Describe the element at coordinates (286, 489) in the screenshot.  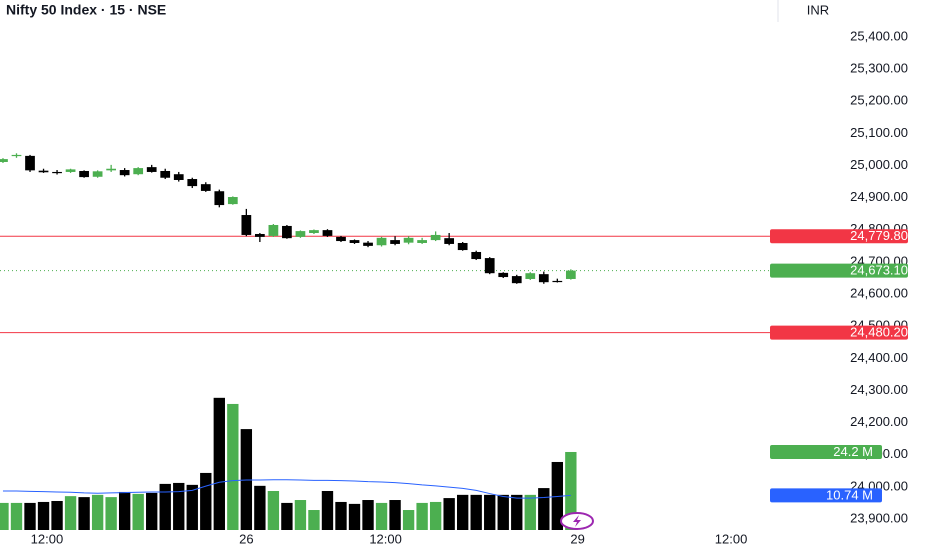
I see `volume-ma-line` at that location.